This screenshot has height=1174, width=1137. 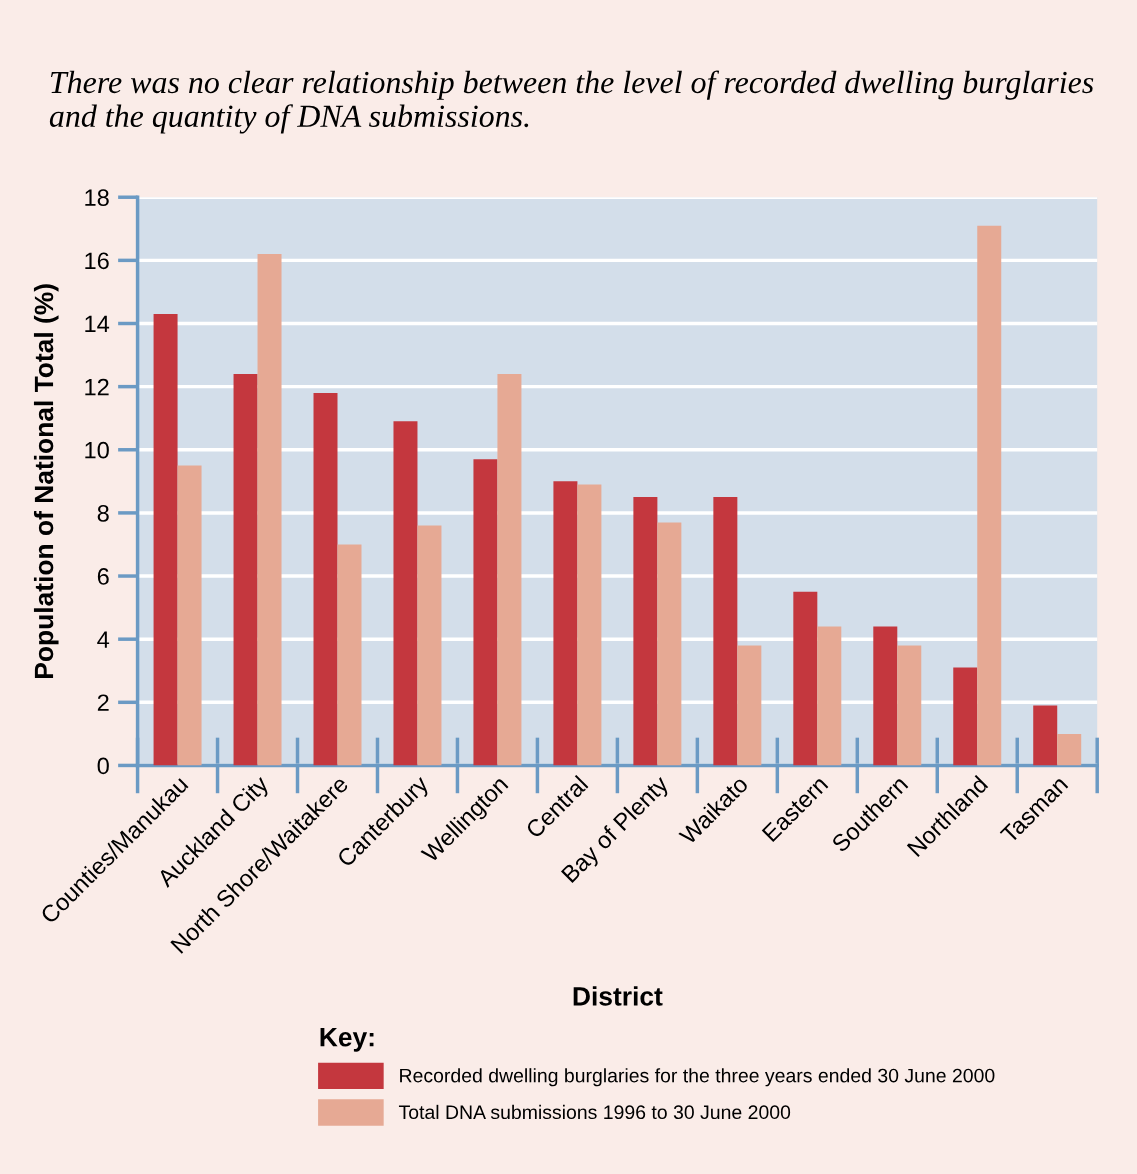 What do you see at coordinates (594, 1112) in the screenshot?
I see `legend-label: Total DNA submissions 1996 to 30 June 2000` at bounding box center [594, 1112].